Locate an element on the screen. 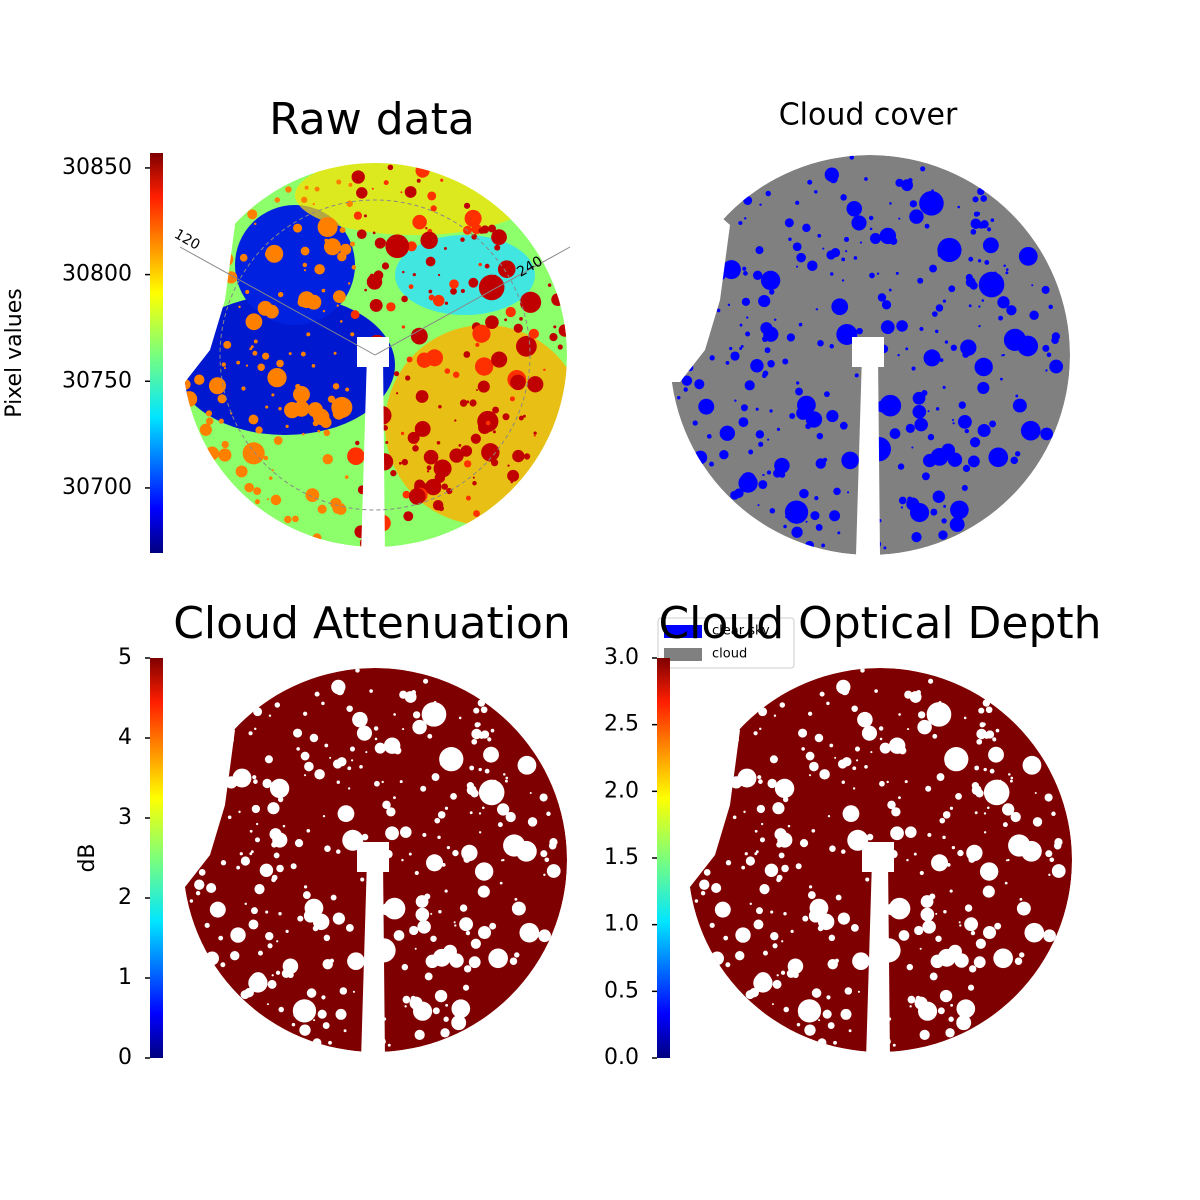 The height and width of the screenshot is (1200, 1200). colorbar-tick-label: 3.0 is located at coordinates (621, 657).